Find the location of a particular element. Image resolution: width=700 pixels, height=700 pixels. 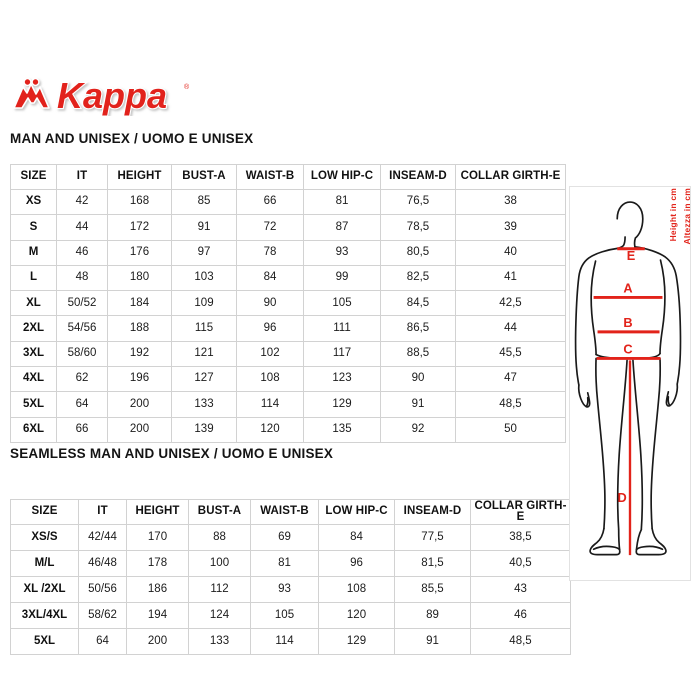

measurement-cell: 115 is located at coordinates (204, 328).